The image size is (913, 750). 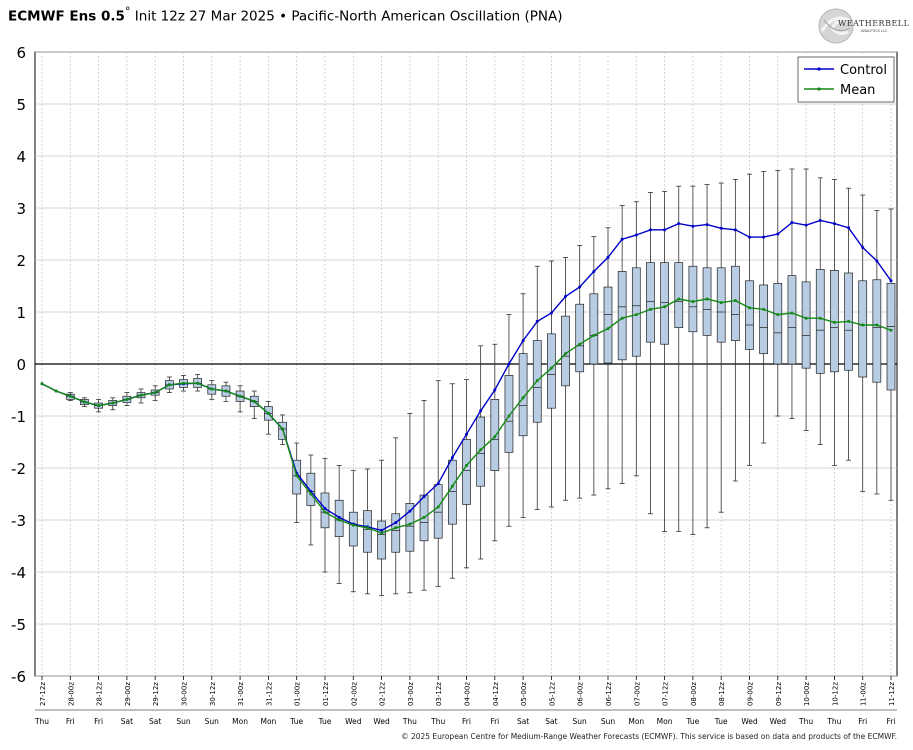 What do you see at coordinates (383, 694) in the screenshot?
I see `x-tick-label: 02-12z` at bounding box center [383, 694].